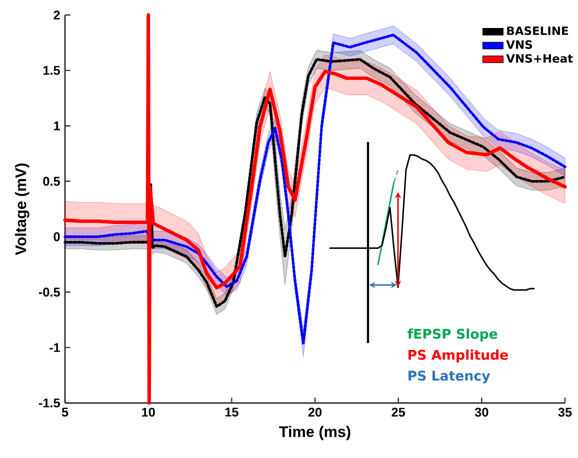 This screenshot has height=458, width=578. What do you see at coordinates (315, 412) in the screenshot?
I see `x-tick-label: 20` at bounding box center [315, 412].